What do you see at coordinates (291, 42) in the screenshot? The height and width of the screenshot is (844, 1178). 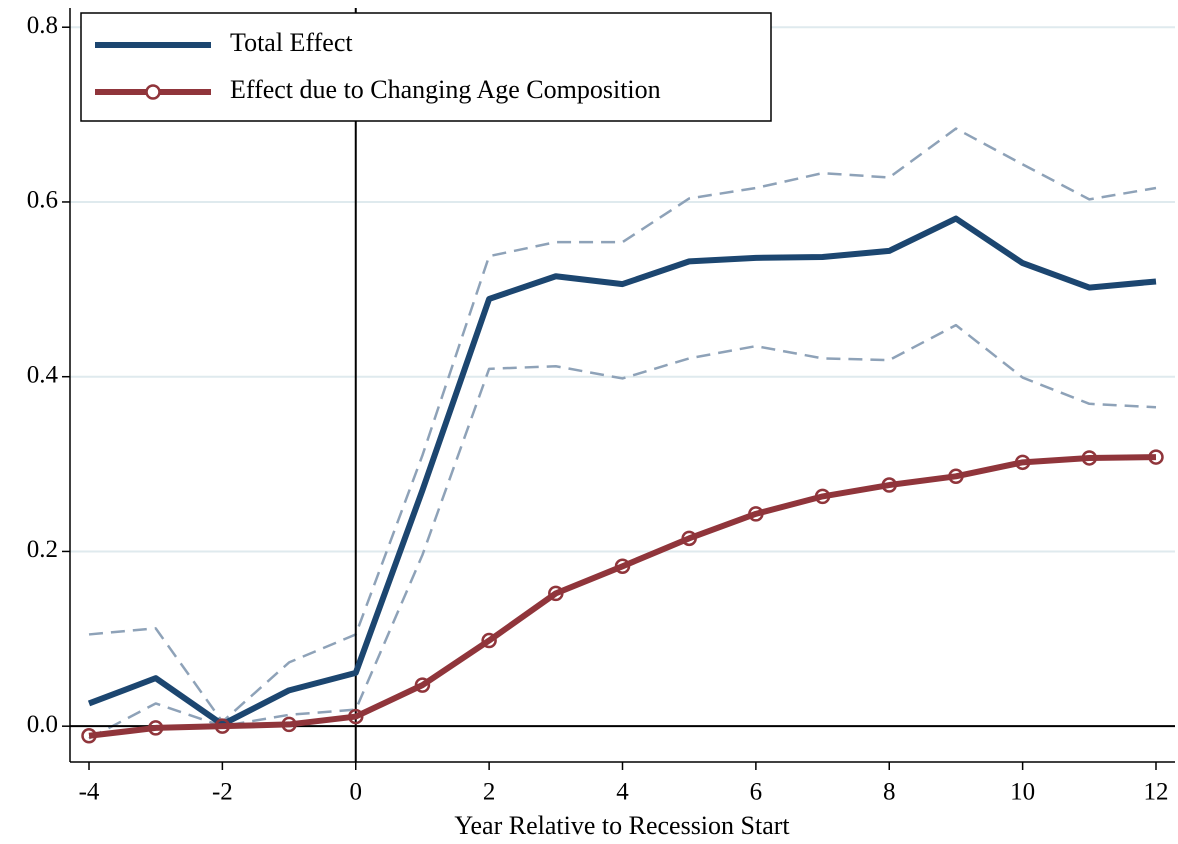 I see `legend-label: Total Effect` at bounding box center [291, 42].